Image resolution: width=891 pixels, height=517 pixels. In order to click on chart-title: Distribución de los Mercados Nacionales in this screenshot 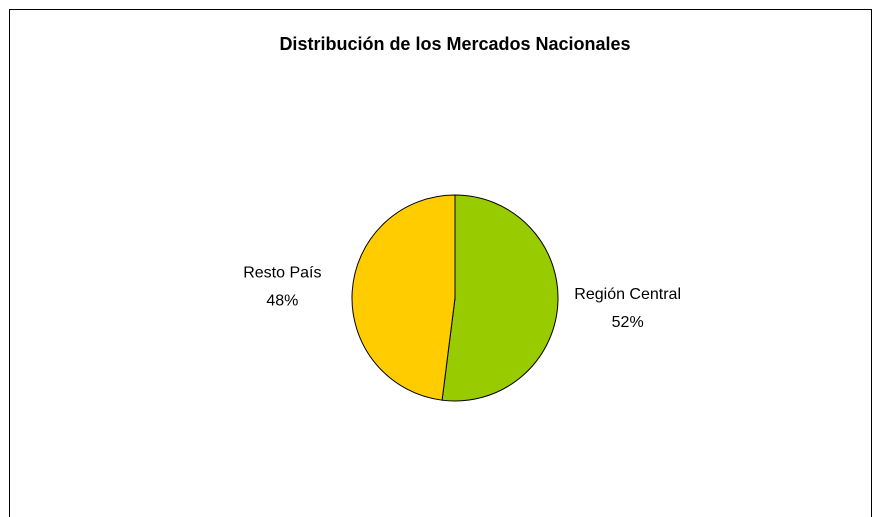, I will do `click(454, 44)`.